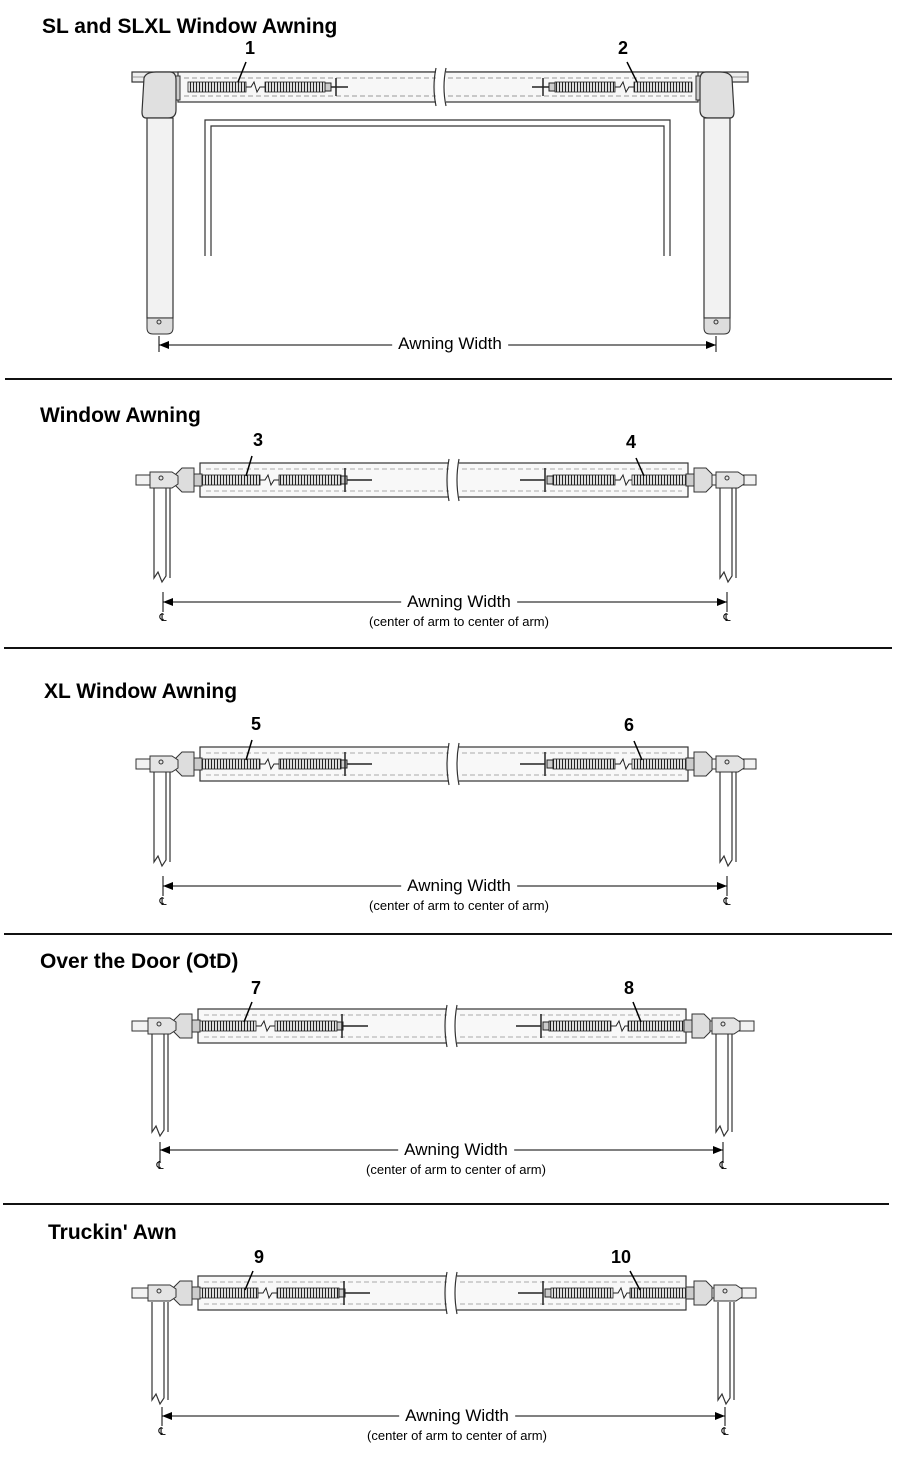  Describe the element at coordinates (443, 1081) in the screenshot. I see `otd-awning-drawing` at that location.